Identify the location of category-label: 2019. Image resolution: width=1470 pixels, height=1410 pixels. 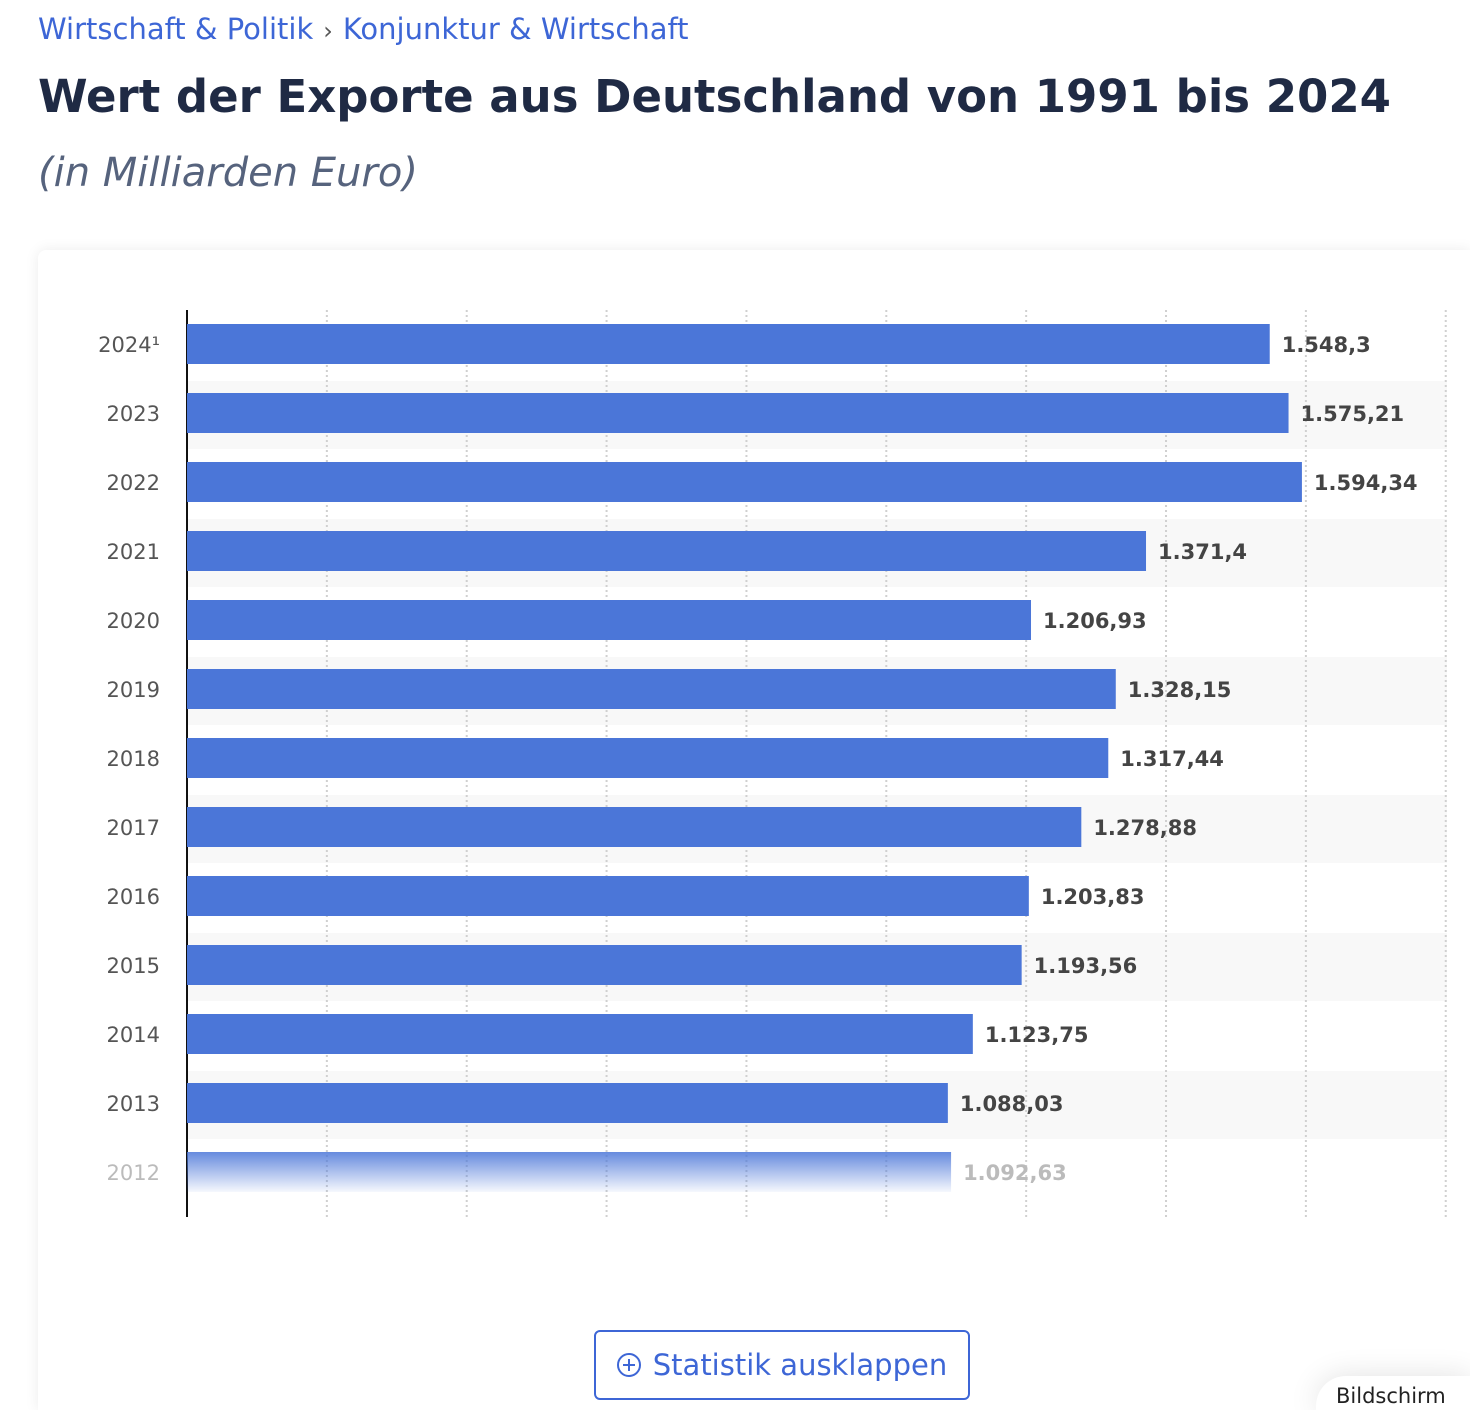
(133, 690).